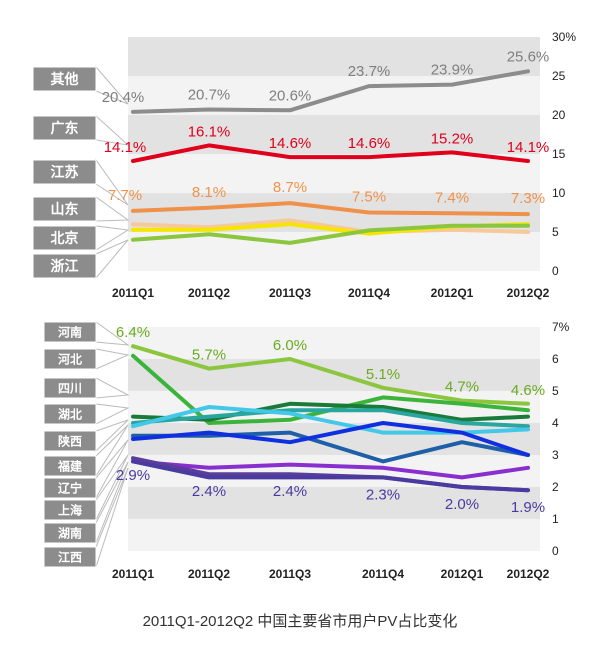  I want to click on data-label: 1.9%, so click(528, 507).